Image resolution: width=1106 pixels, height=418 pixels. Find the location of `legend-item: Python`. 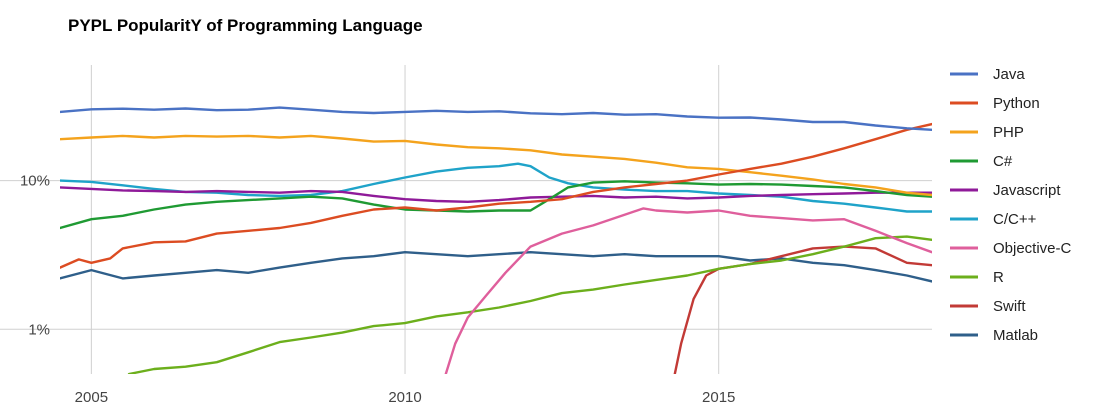

legend-item: Python is located at coordinates (995, 103).